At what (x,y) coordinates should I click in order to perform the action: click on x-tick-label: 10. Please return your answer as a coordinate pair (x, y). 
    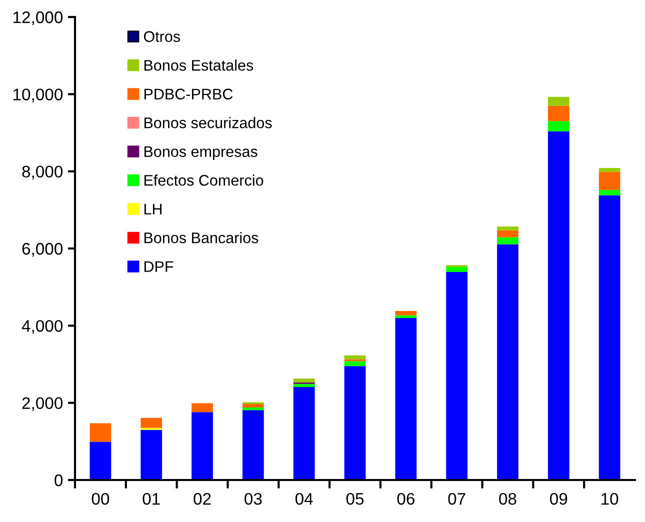
    Looking at the image, I should click on (610, 498).